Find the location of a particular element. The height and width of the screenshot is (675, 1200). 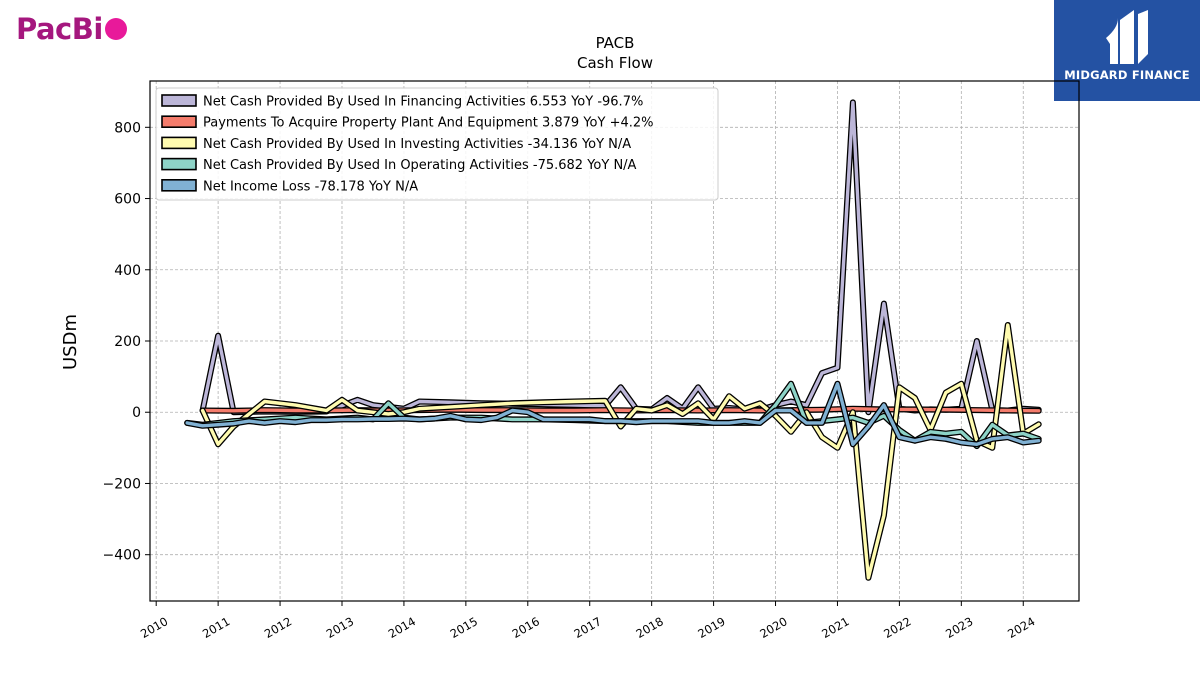

x-tick-label: 2020 is located at coordinates (773, 627).